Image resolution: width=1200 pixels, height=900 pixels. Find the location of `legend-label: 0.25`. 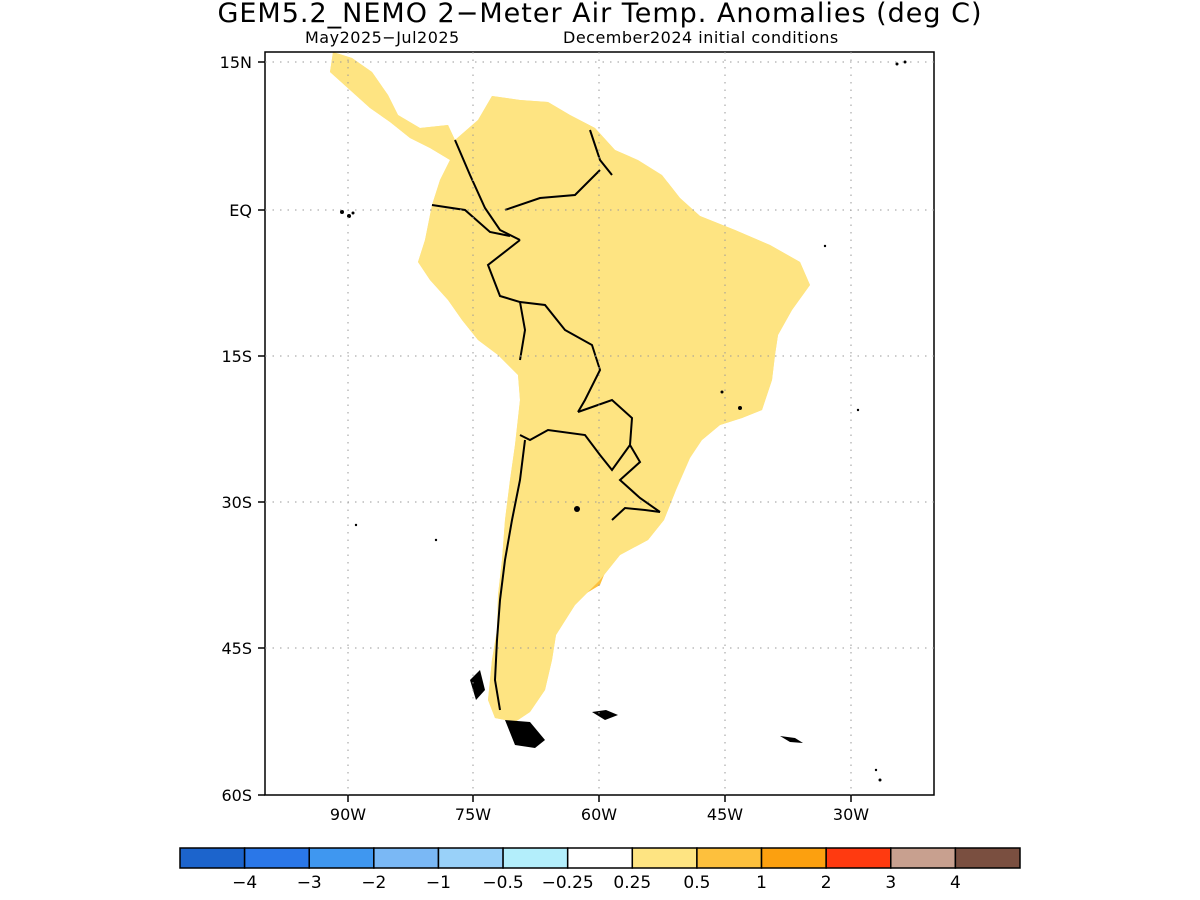

legend-label: 0.25 is located at coordinates (632, 883).